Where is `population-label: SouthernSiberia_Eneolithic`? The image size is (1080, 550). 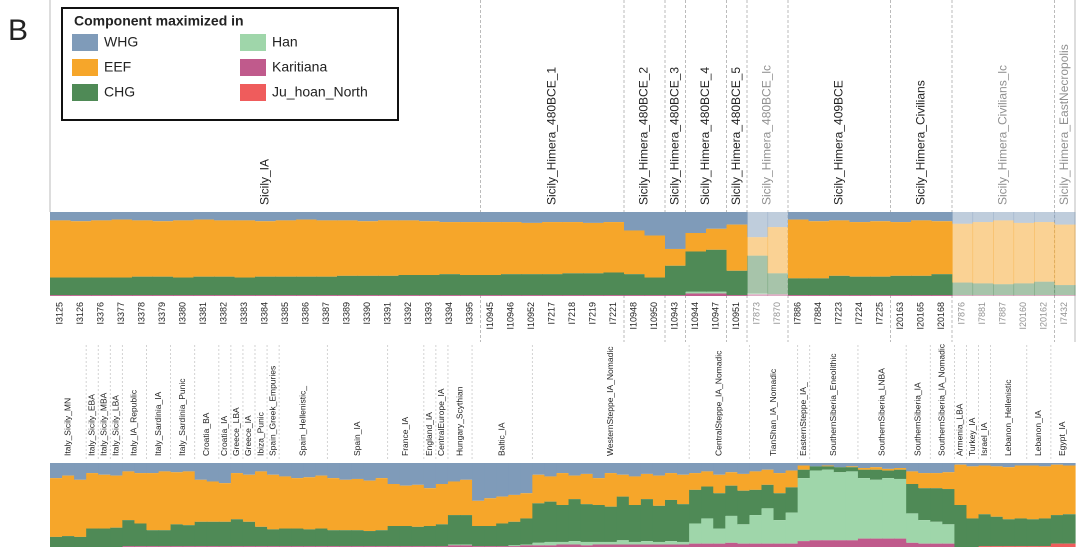
population-label: SouthernSiberia_Eneolithic is located at coordinates (833, 404).